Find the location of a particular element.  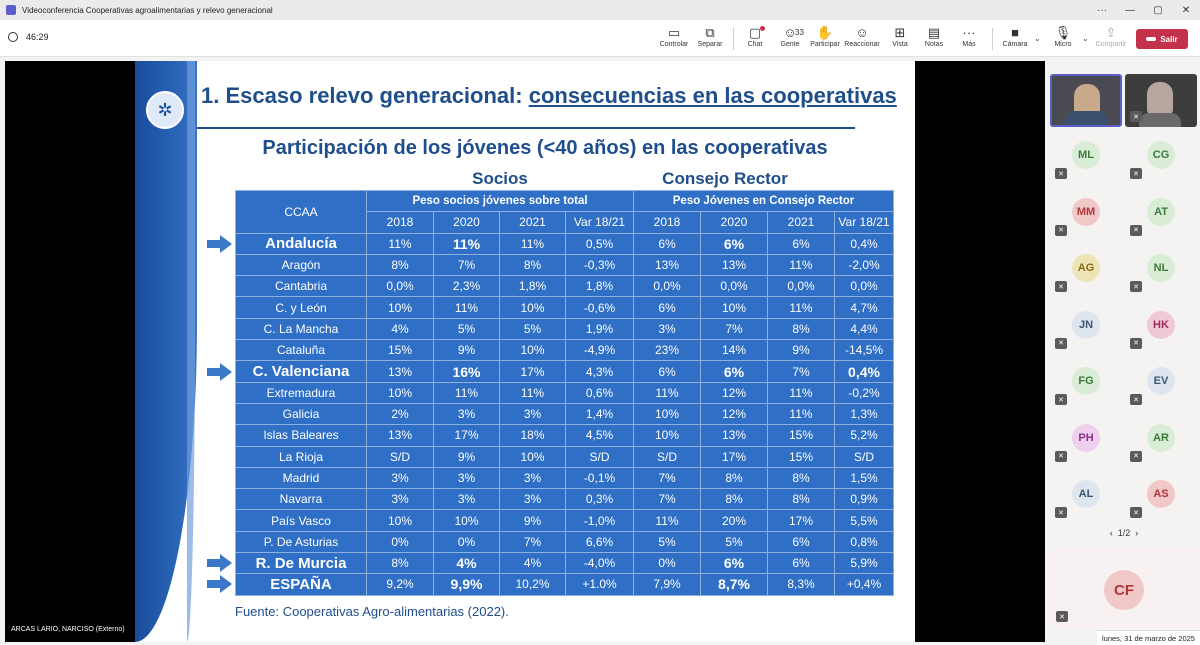

value-cell: 8,7% is located at coordinates (734, 584).